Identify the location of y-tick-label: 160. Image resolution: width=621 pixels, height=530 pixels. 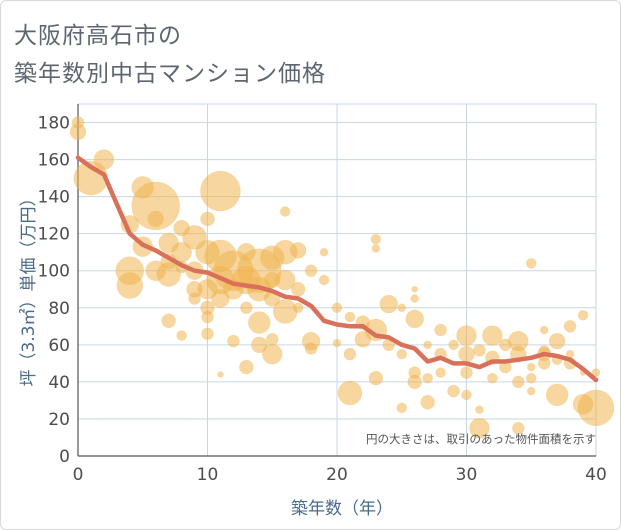
(54, 161).